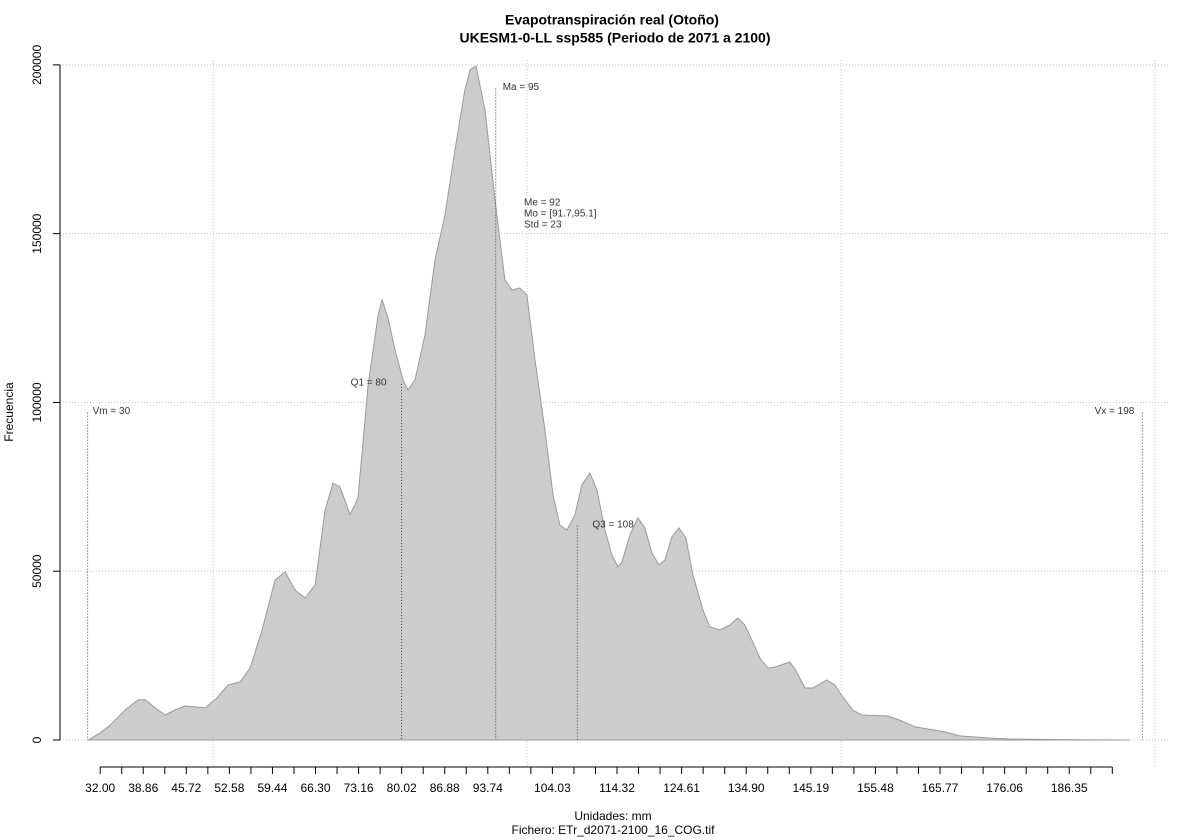  I want to click on y-tick-label: 150000, so click(37, 233).